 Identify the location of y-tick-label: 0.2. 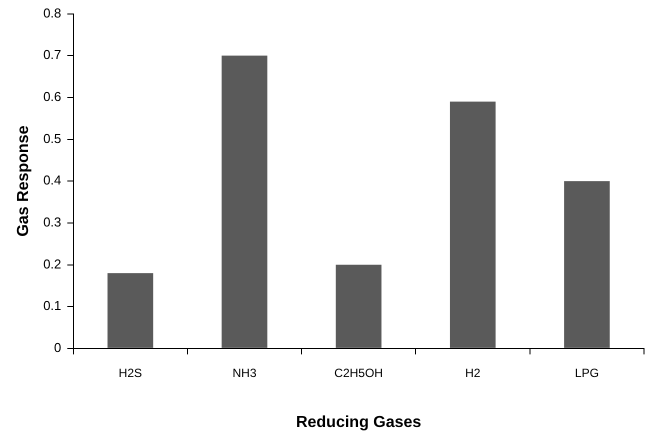
(52, 264).